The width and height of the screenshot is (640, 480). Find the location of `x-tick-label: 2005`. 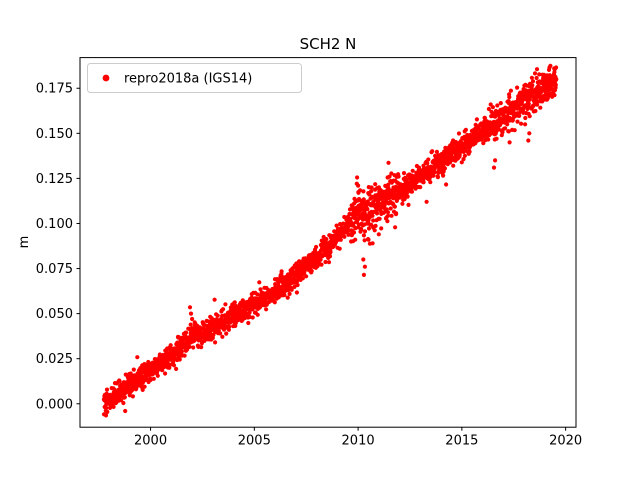

x-tick-label: 2005 is located at coordinates (254, 441).